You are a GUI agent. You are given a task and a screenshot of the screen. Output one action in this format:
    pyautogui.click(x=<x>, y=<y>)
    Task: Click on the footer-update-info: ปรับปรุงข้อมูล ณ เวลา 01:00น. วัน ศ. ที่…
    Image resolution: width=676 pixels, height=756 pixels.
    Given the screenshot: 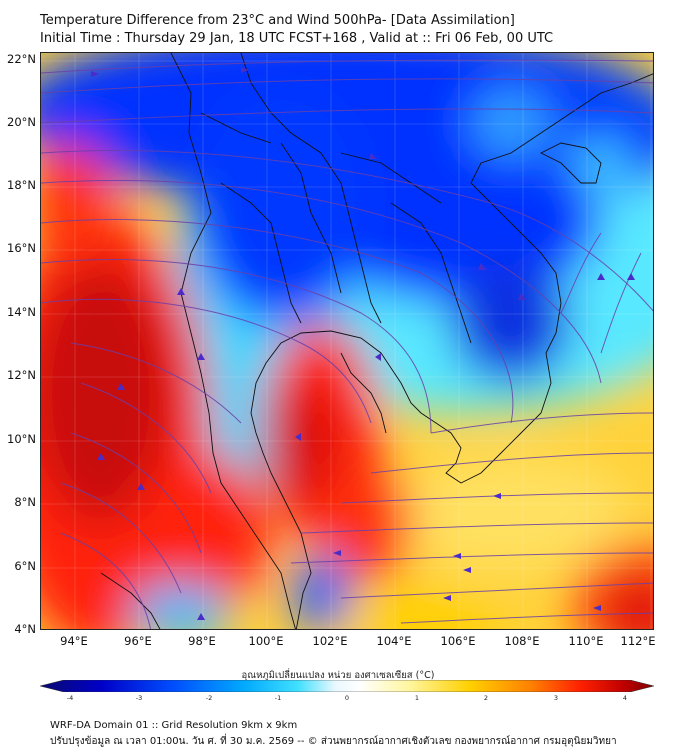 What is the action you would take?
    pyautogui.click(x=333, y=741)
    